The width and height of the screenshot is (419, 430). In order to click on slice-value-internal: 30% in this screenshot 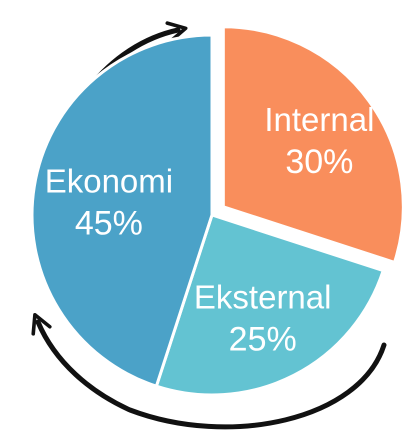, I will do `click(319, 162)`.